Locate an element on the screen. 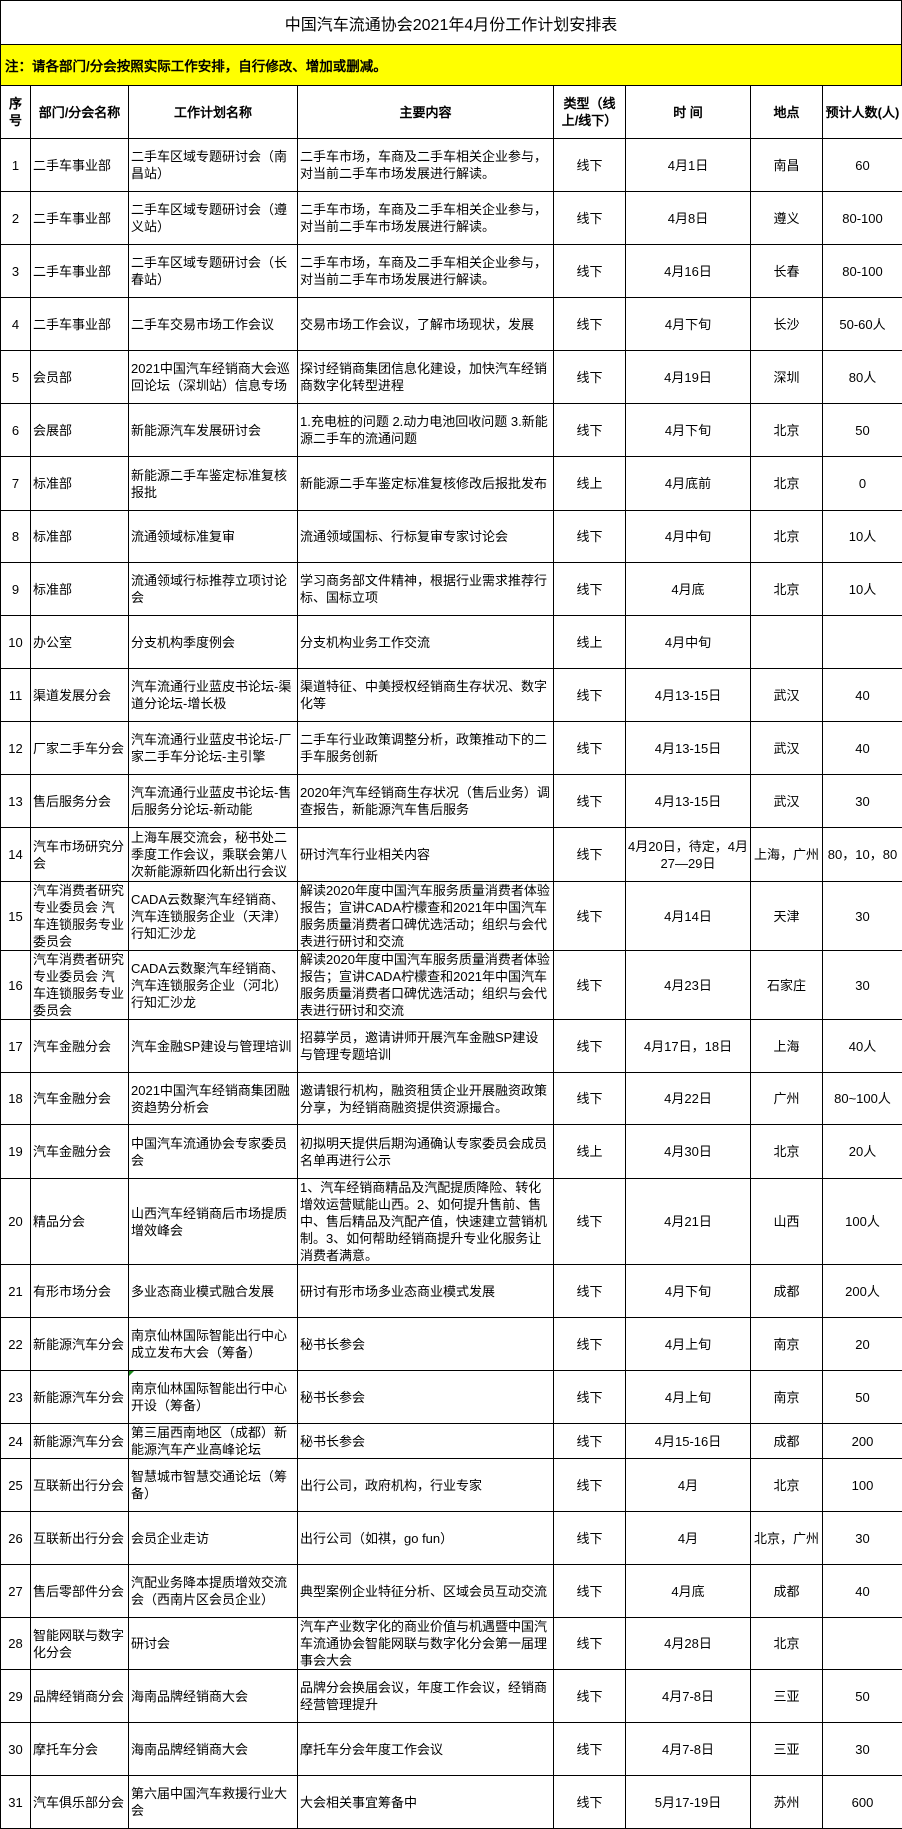 The width and height of the screenshot is (902, 1829). cell-plan-name: 汽车金融SP建设与管理培训 is located at coordinates (213, 1046).